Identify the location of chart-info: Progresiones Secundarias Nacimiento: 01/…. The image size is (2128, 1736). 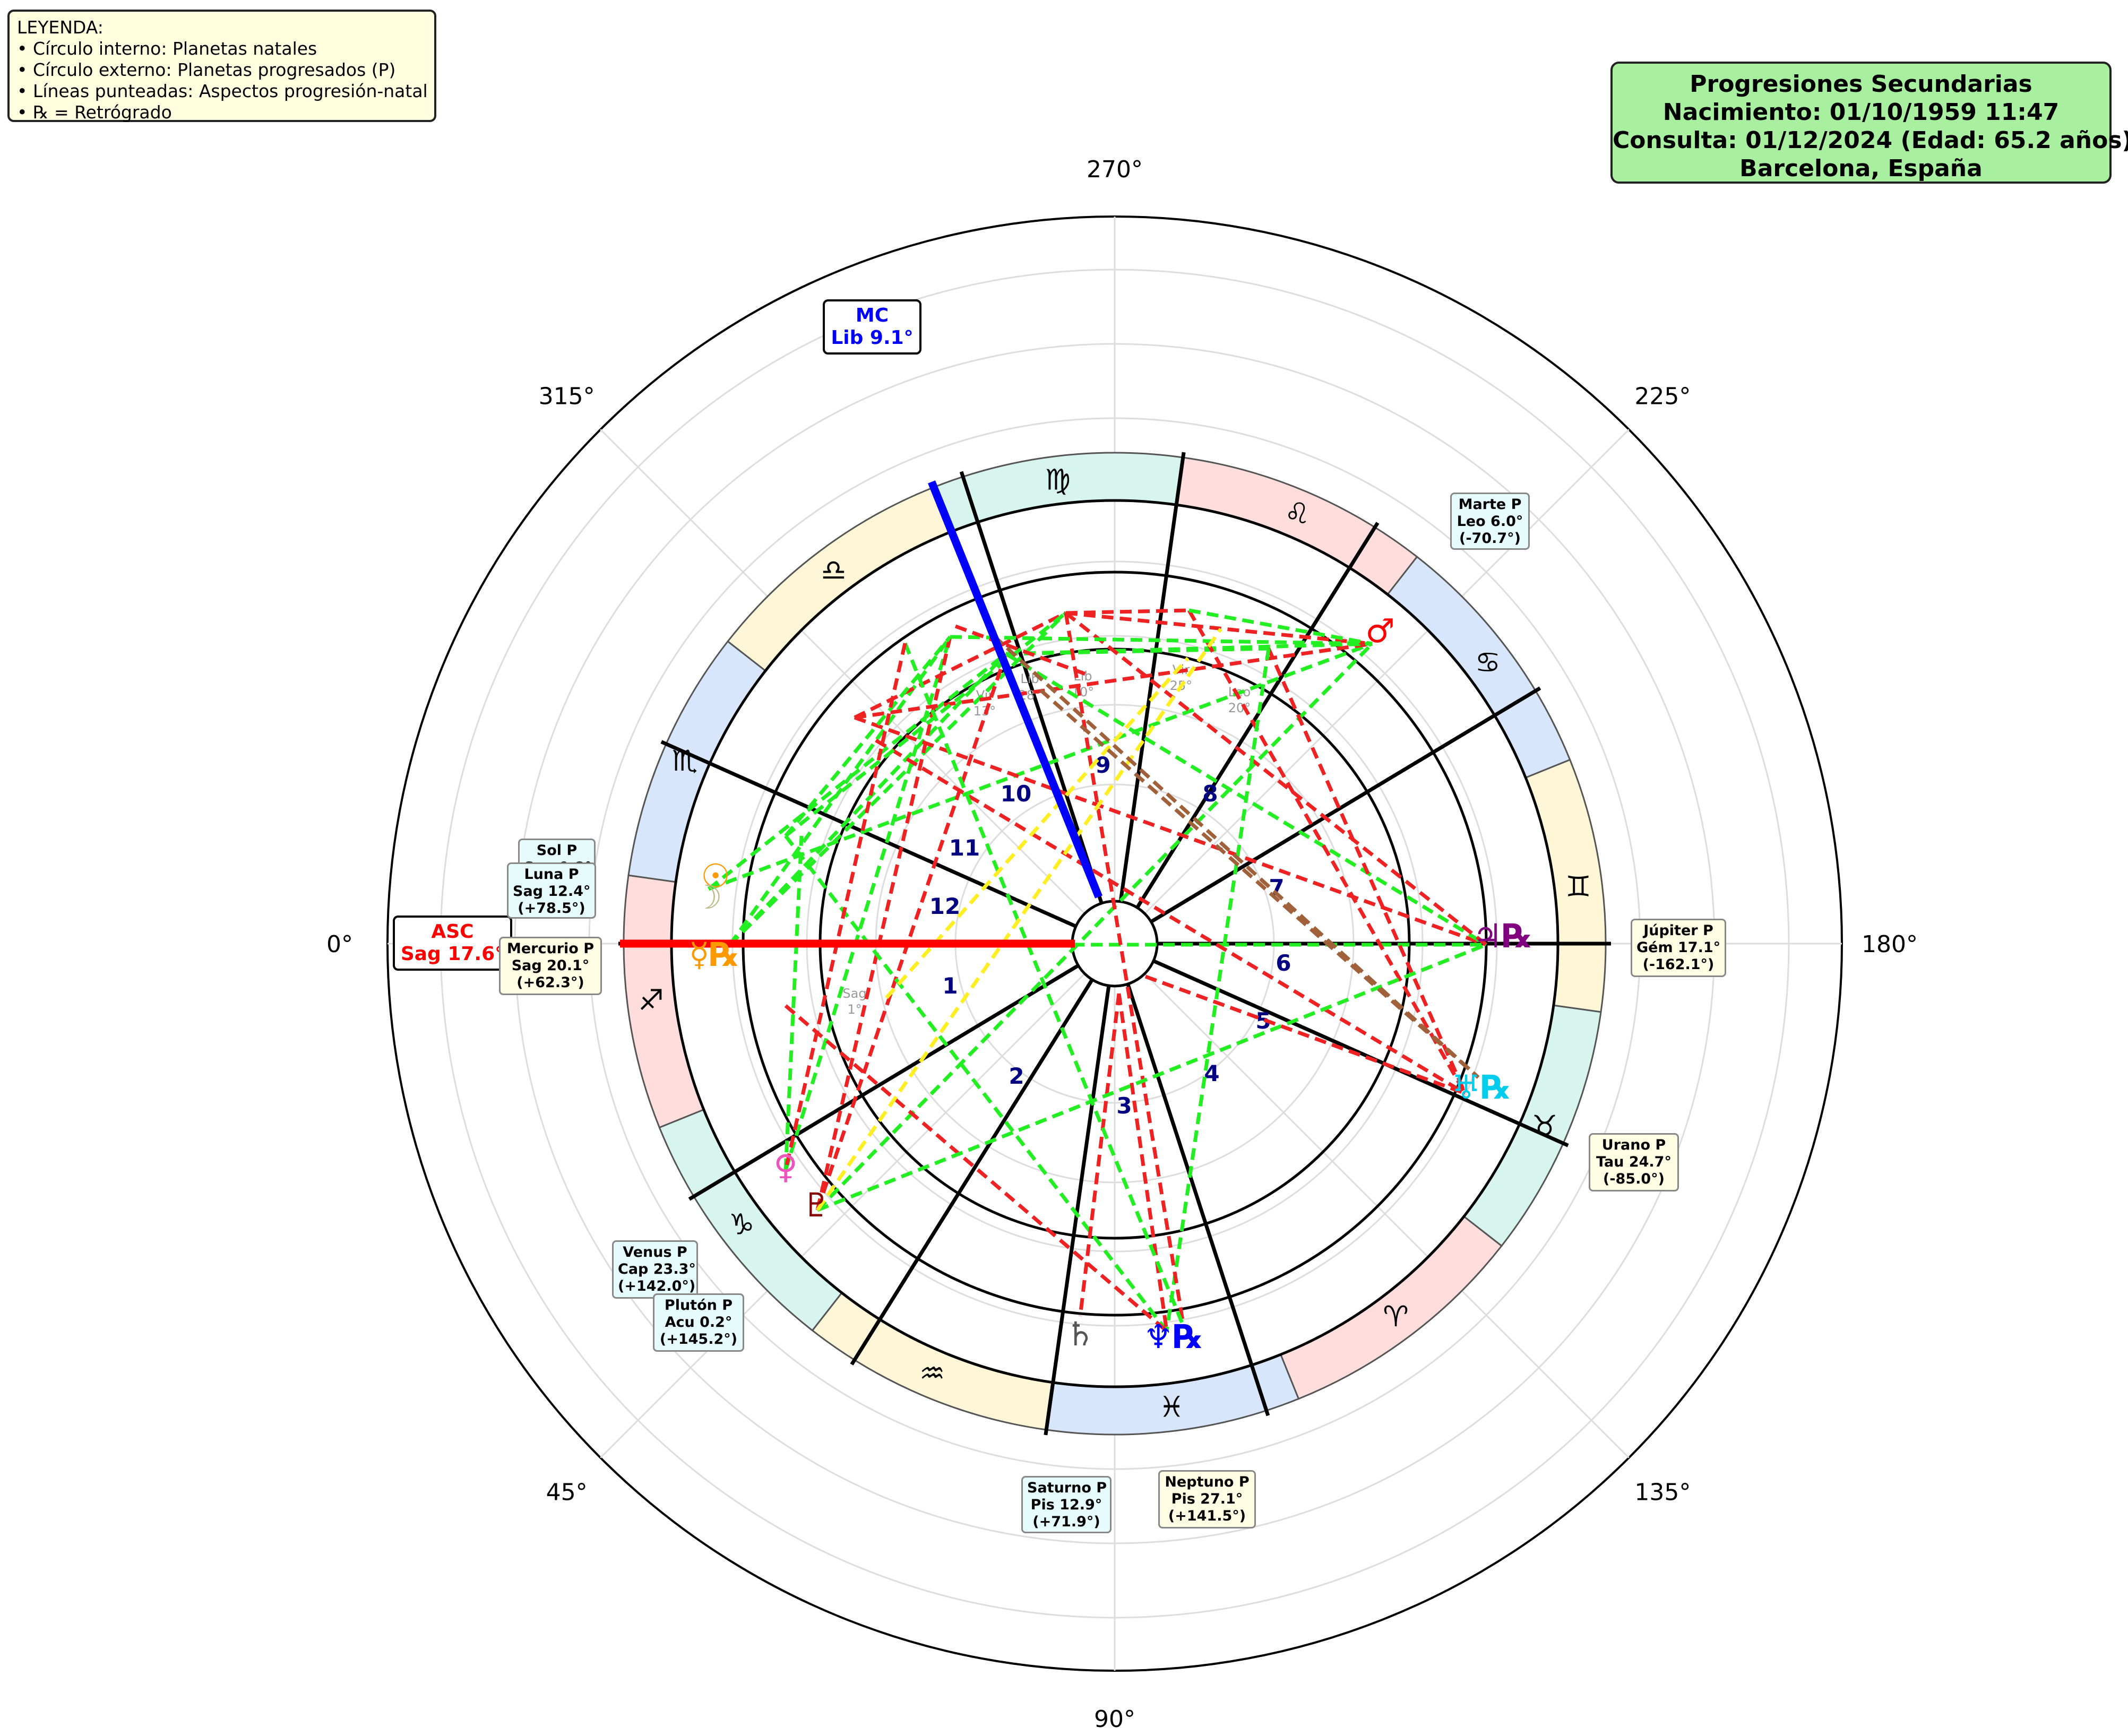
(1869, 123).